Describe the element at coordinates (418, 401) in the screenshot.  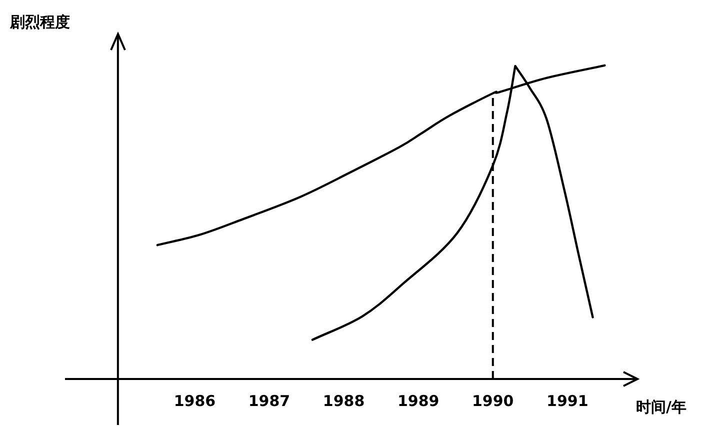
I see `x-tick-label: 1989` at that location.